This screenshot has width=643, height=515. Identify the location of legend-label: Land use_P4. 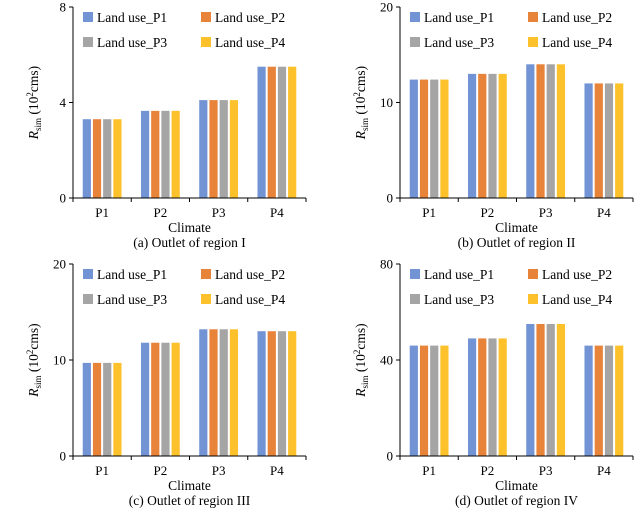
(577, 299).